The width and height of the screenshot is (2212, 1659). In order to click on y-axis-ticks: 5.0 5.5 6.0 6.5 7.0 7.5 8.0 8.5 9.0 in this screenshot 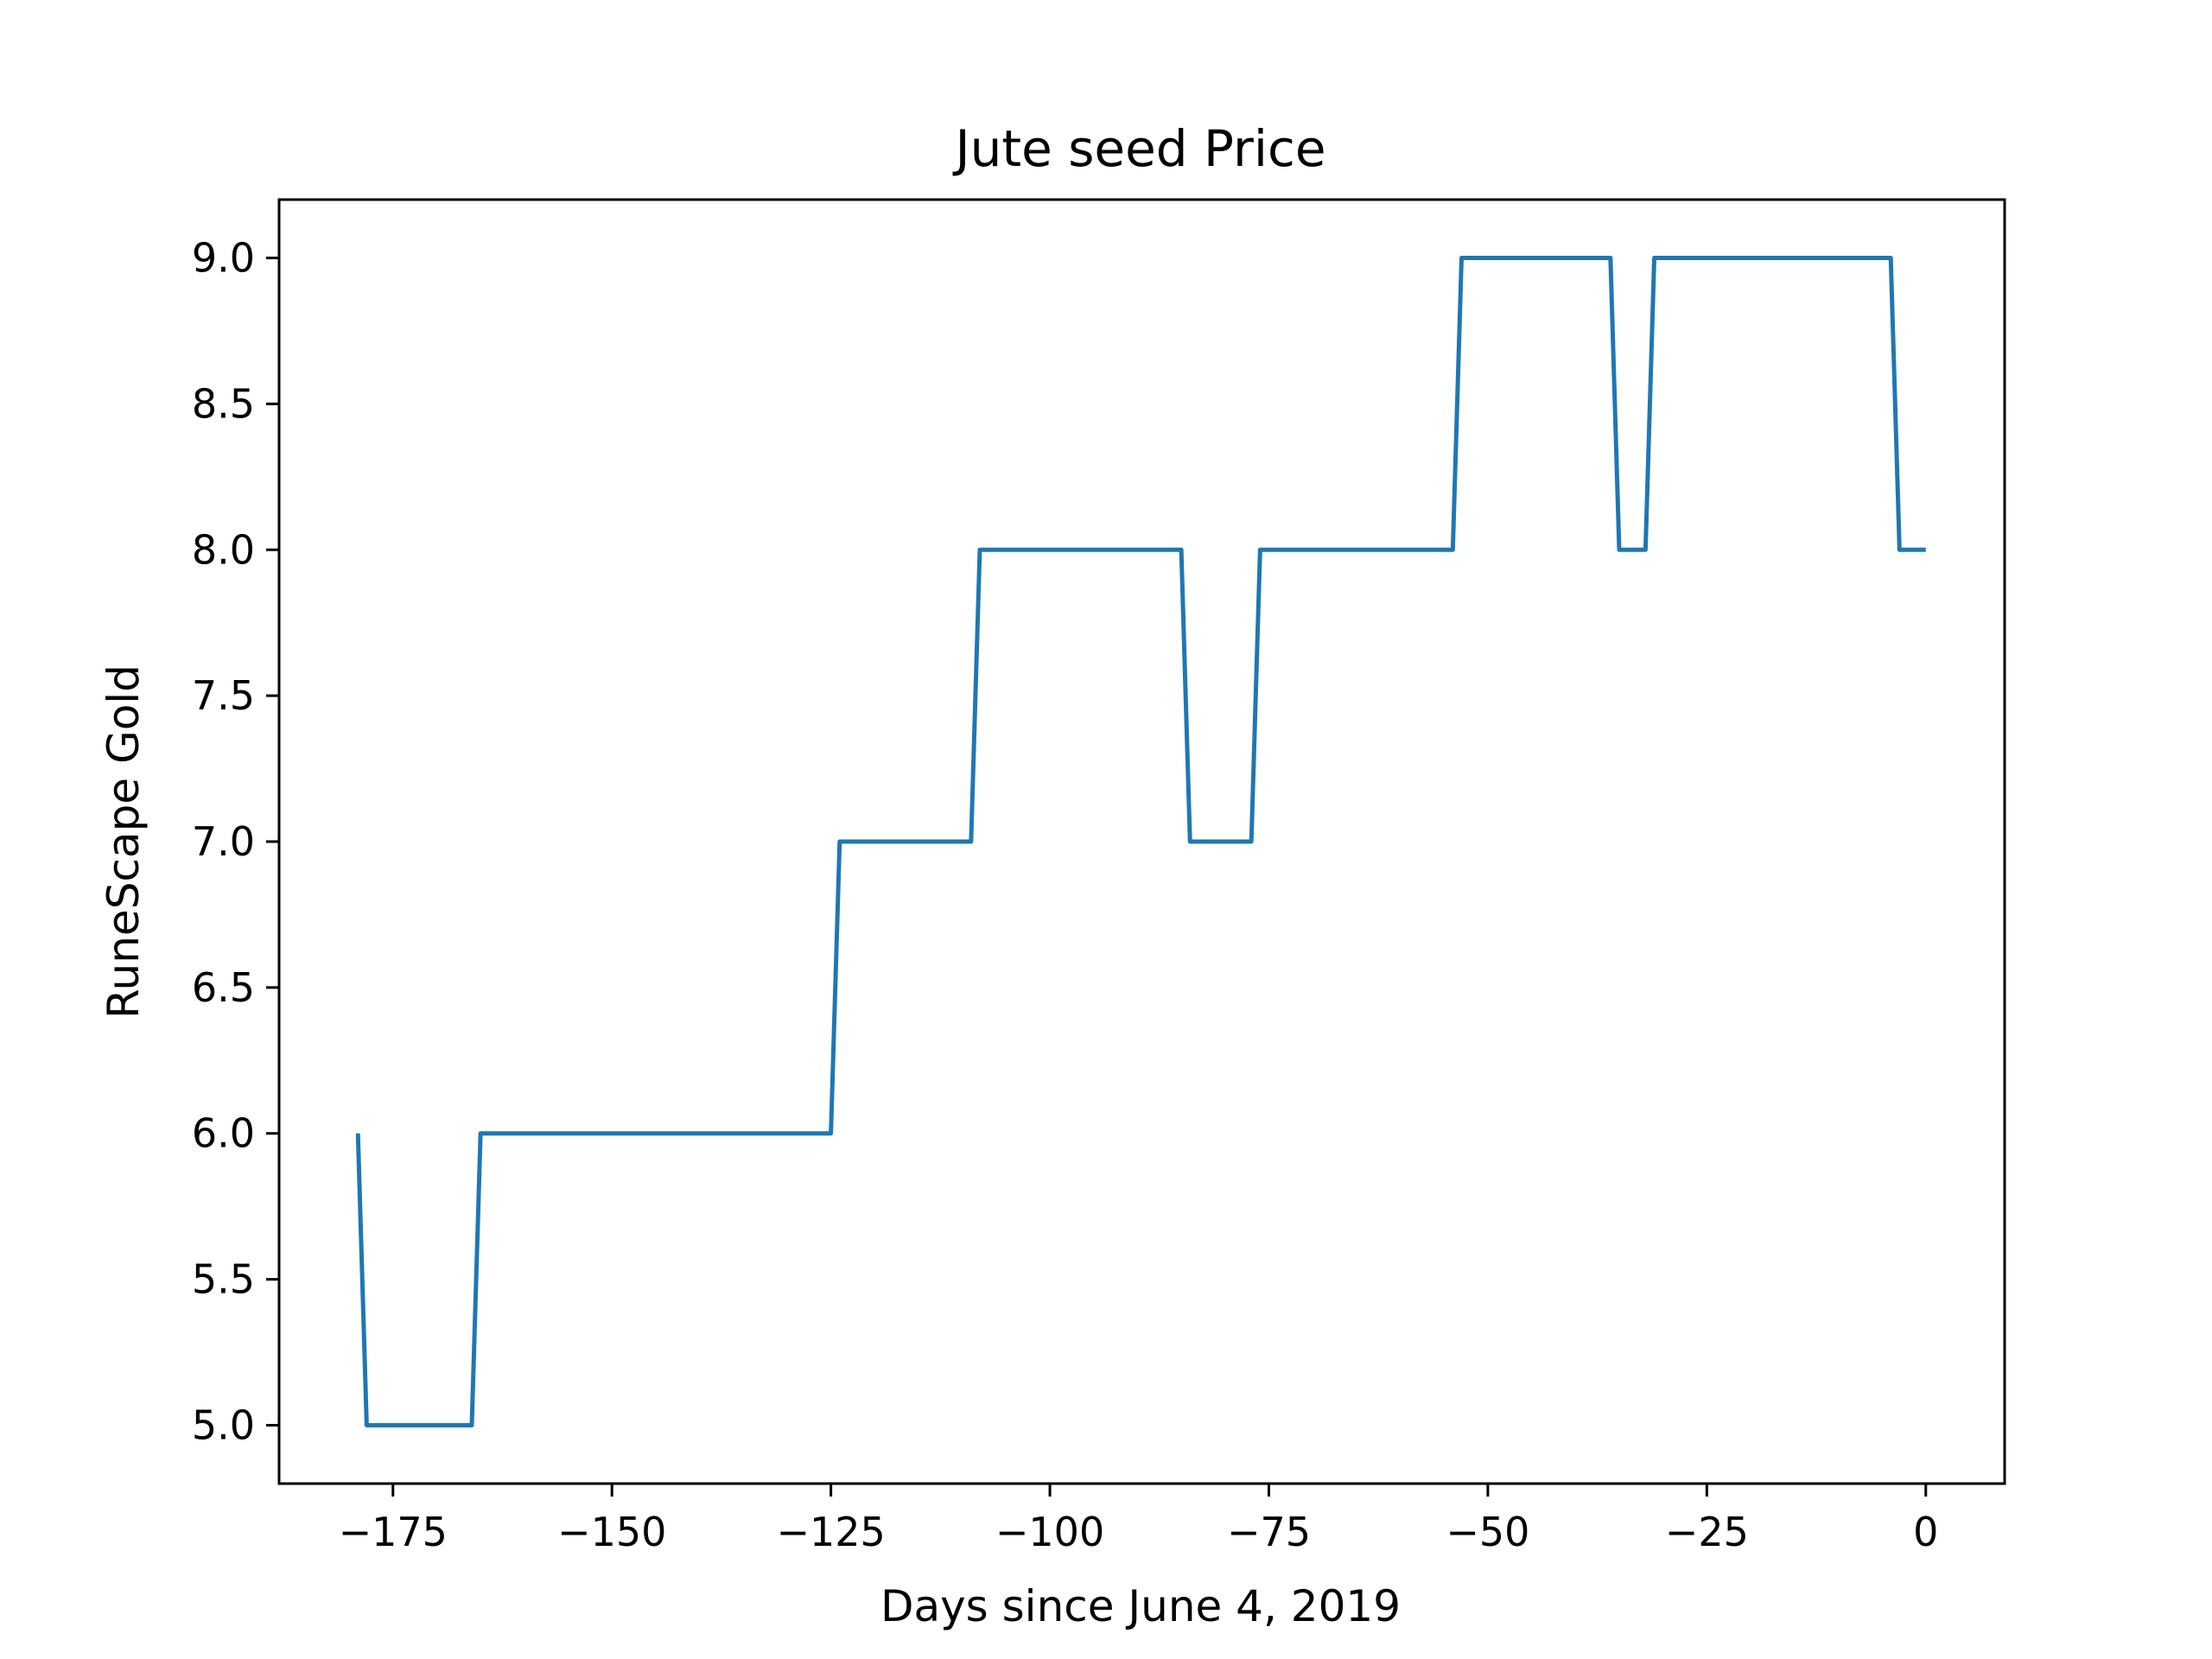, I will do `click(235, 841)`.